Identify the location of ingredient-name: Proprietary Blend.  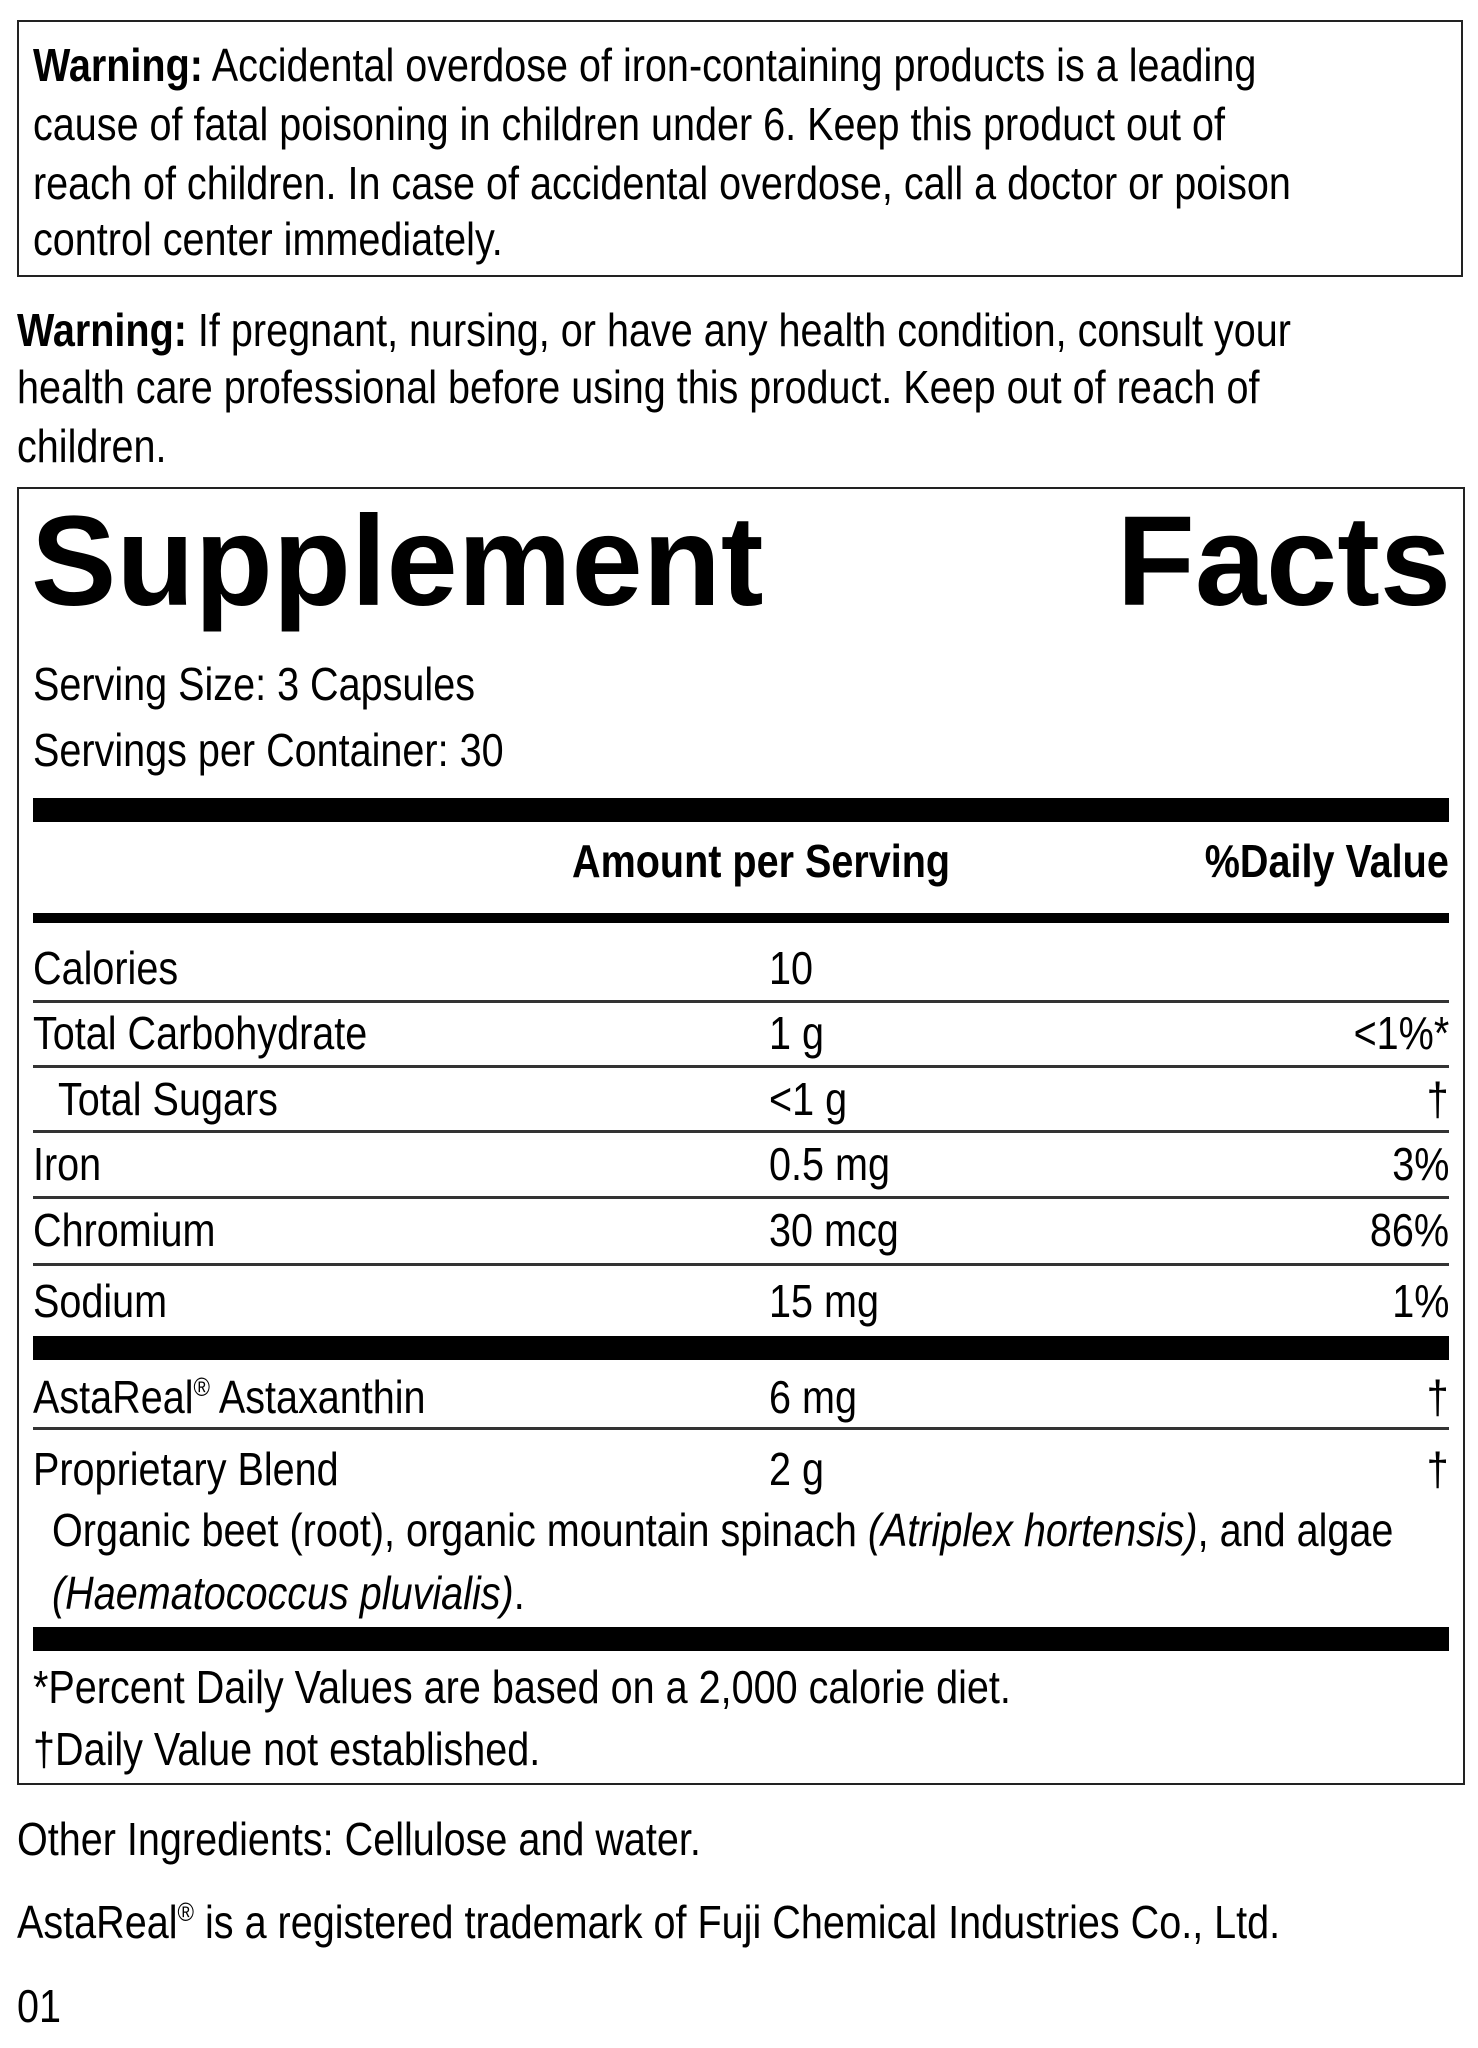
(186, 1469).